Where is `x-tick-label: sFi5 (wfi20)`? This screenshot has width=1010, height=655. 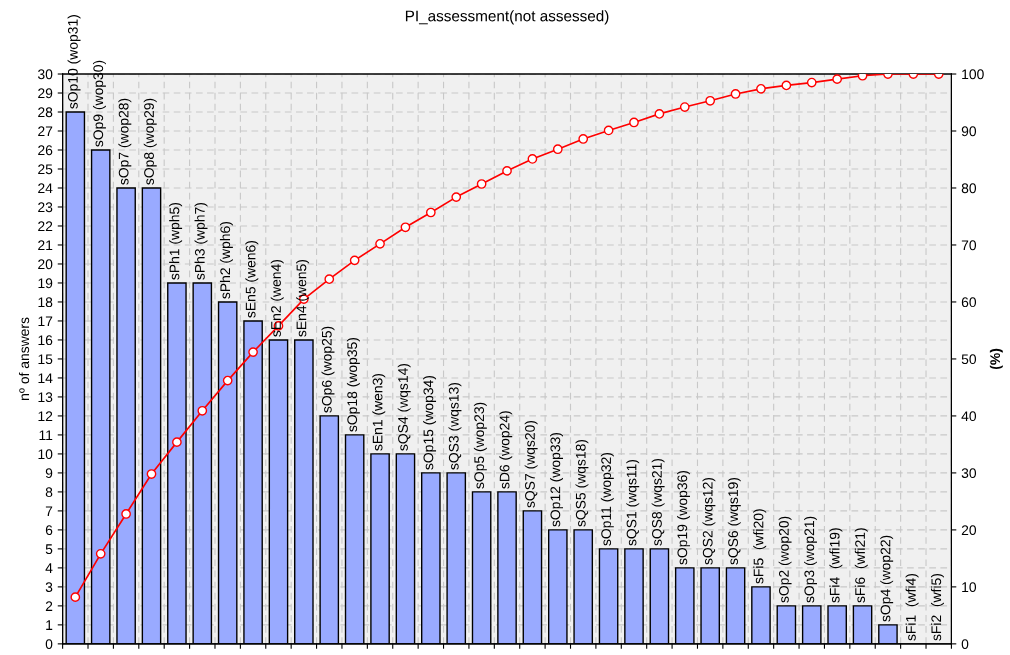 x-tick-label: sFi5 (wfi20) is located at coordinates (760, 546).